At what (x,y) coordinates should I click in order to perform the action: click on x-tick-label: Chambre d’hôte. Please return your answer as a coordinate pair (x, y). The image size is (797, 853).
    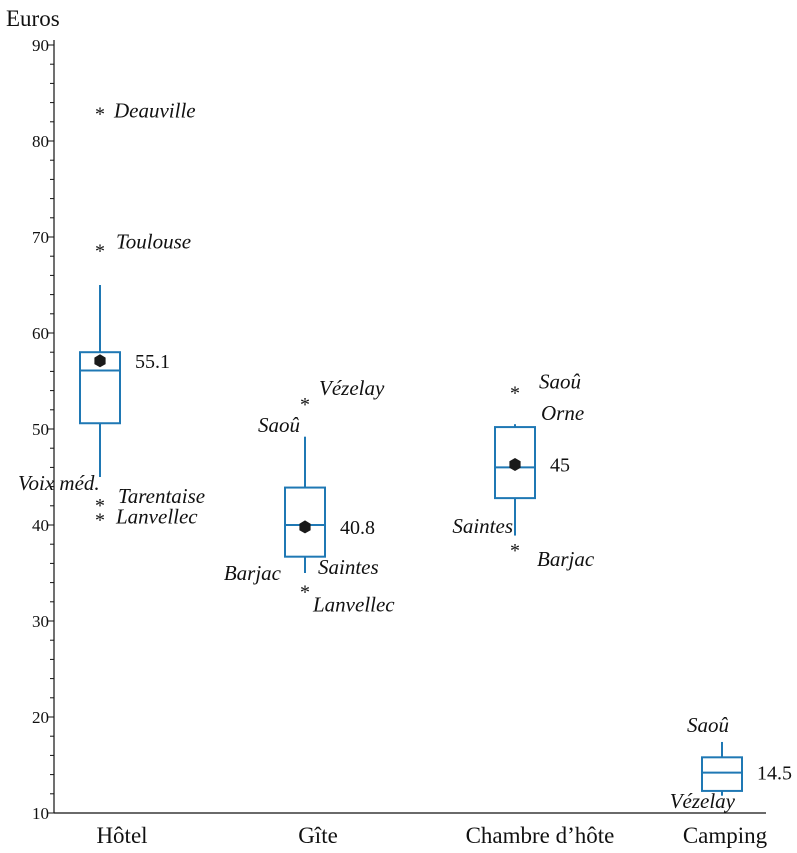
    Looking at the image, I should click on (540, 835).